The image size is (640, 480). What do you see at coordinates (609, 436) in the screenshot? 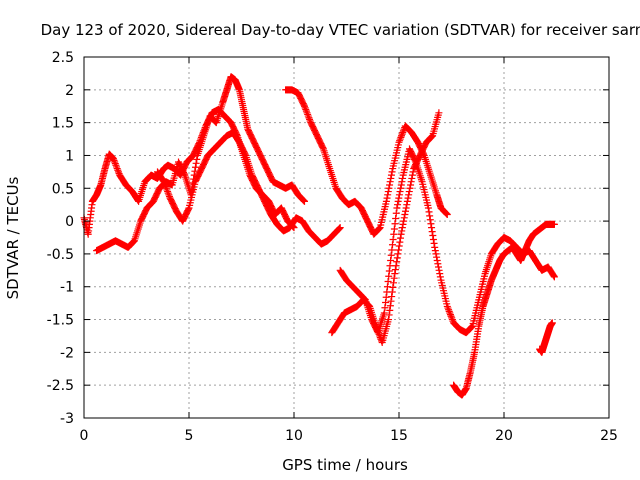
I see `x-tick-label: 25` at bounding box center [609, 436].